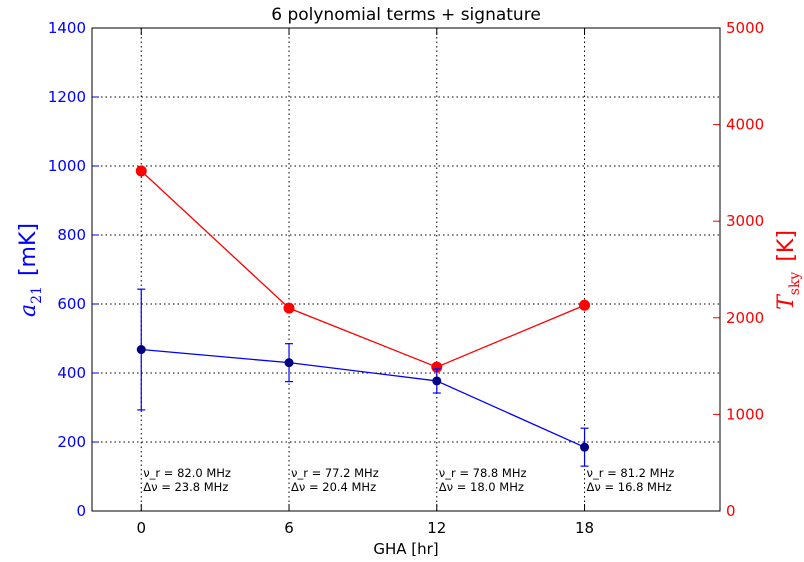  I want to click on annotation-line: Δν = 20.4 MHz, so click(333, 487).